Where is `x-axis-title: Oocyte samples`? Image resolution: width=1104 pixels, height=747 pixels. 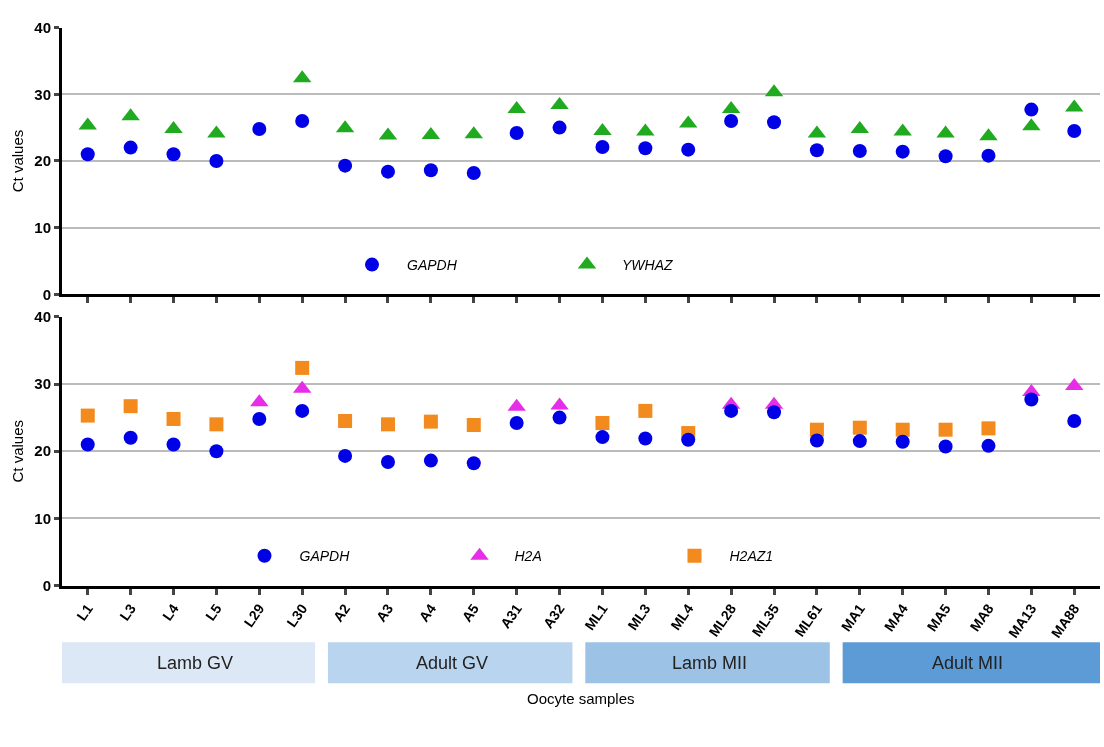 x-axis-title: Oocyte samples is located at coordinates (581, 698).